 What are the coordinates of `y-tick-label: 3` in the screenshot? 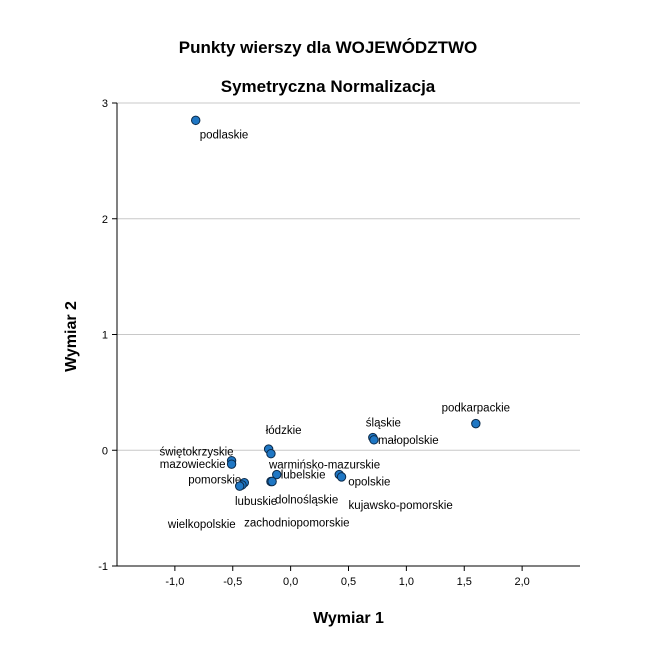 It's located at (105, 104).